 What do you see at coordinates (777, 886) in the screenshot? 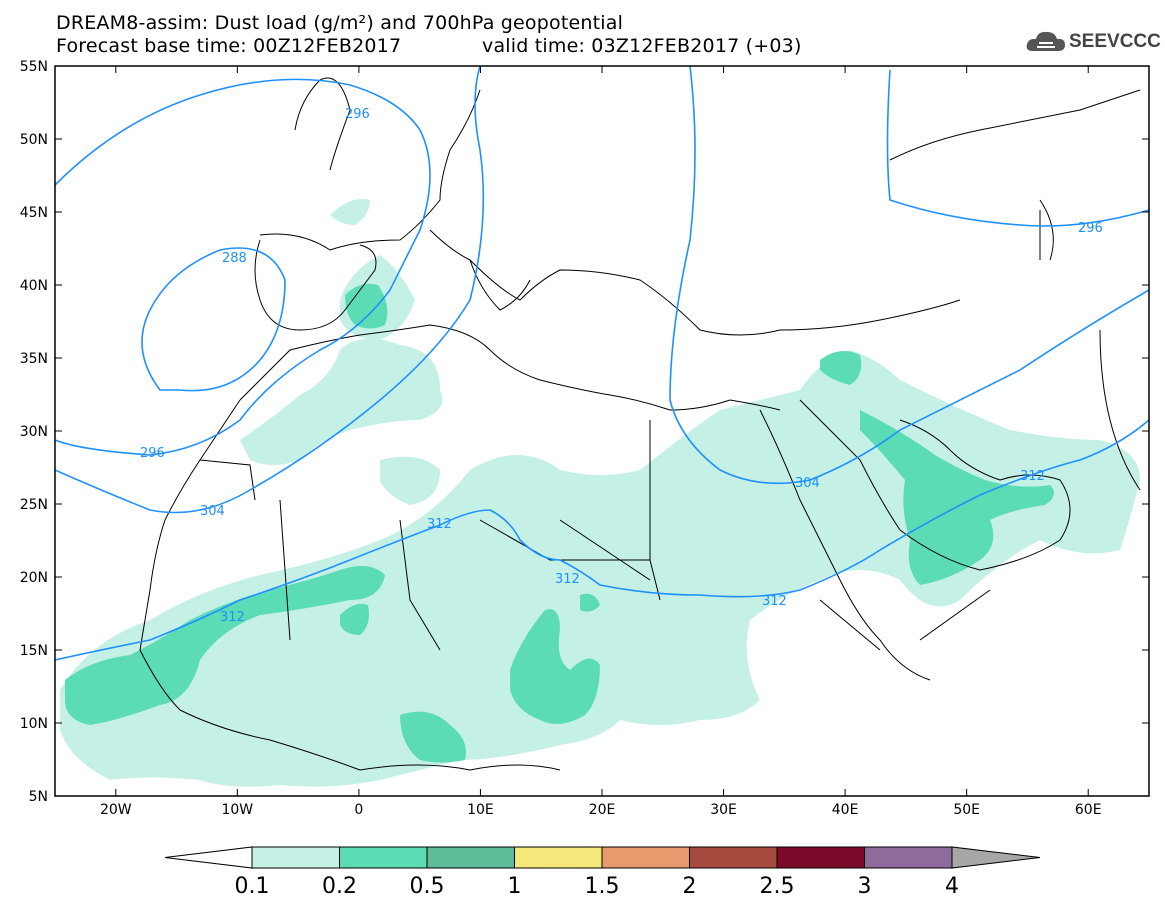
I see `colorbar-label: 2.5` at bounding box center [777, 886].